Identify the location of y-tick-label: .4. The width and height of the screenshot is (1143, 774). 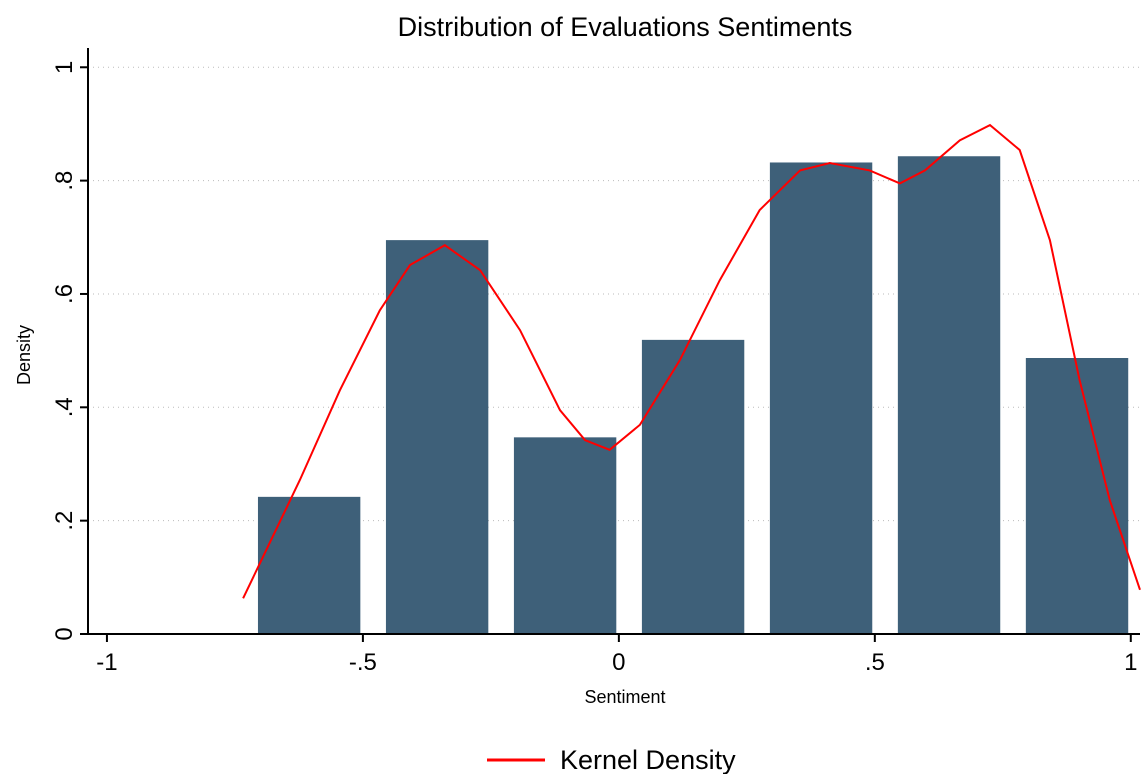
(64, 407).